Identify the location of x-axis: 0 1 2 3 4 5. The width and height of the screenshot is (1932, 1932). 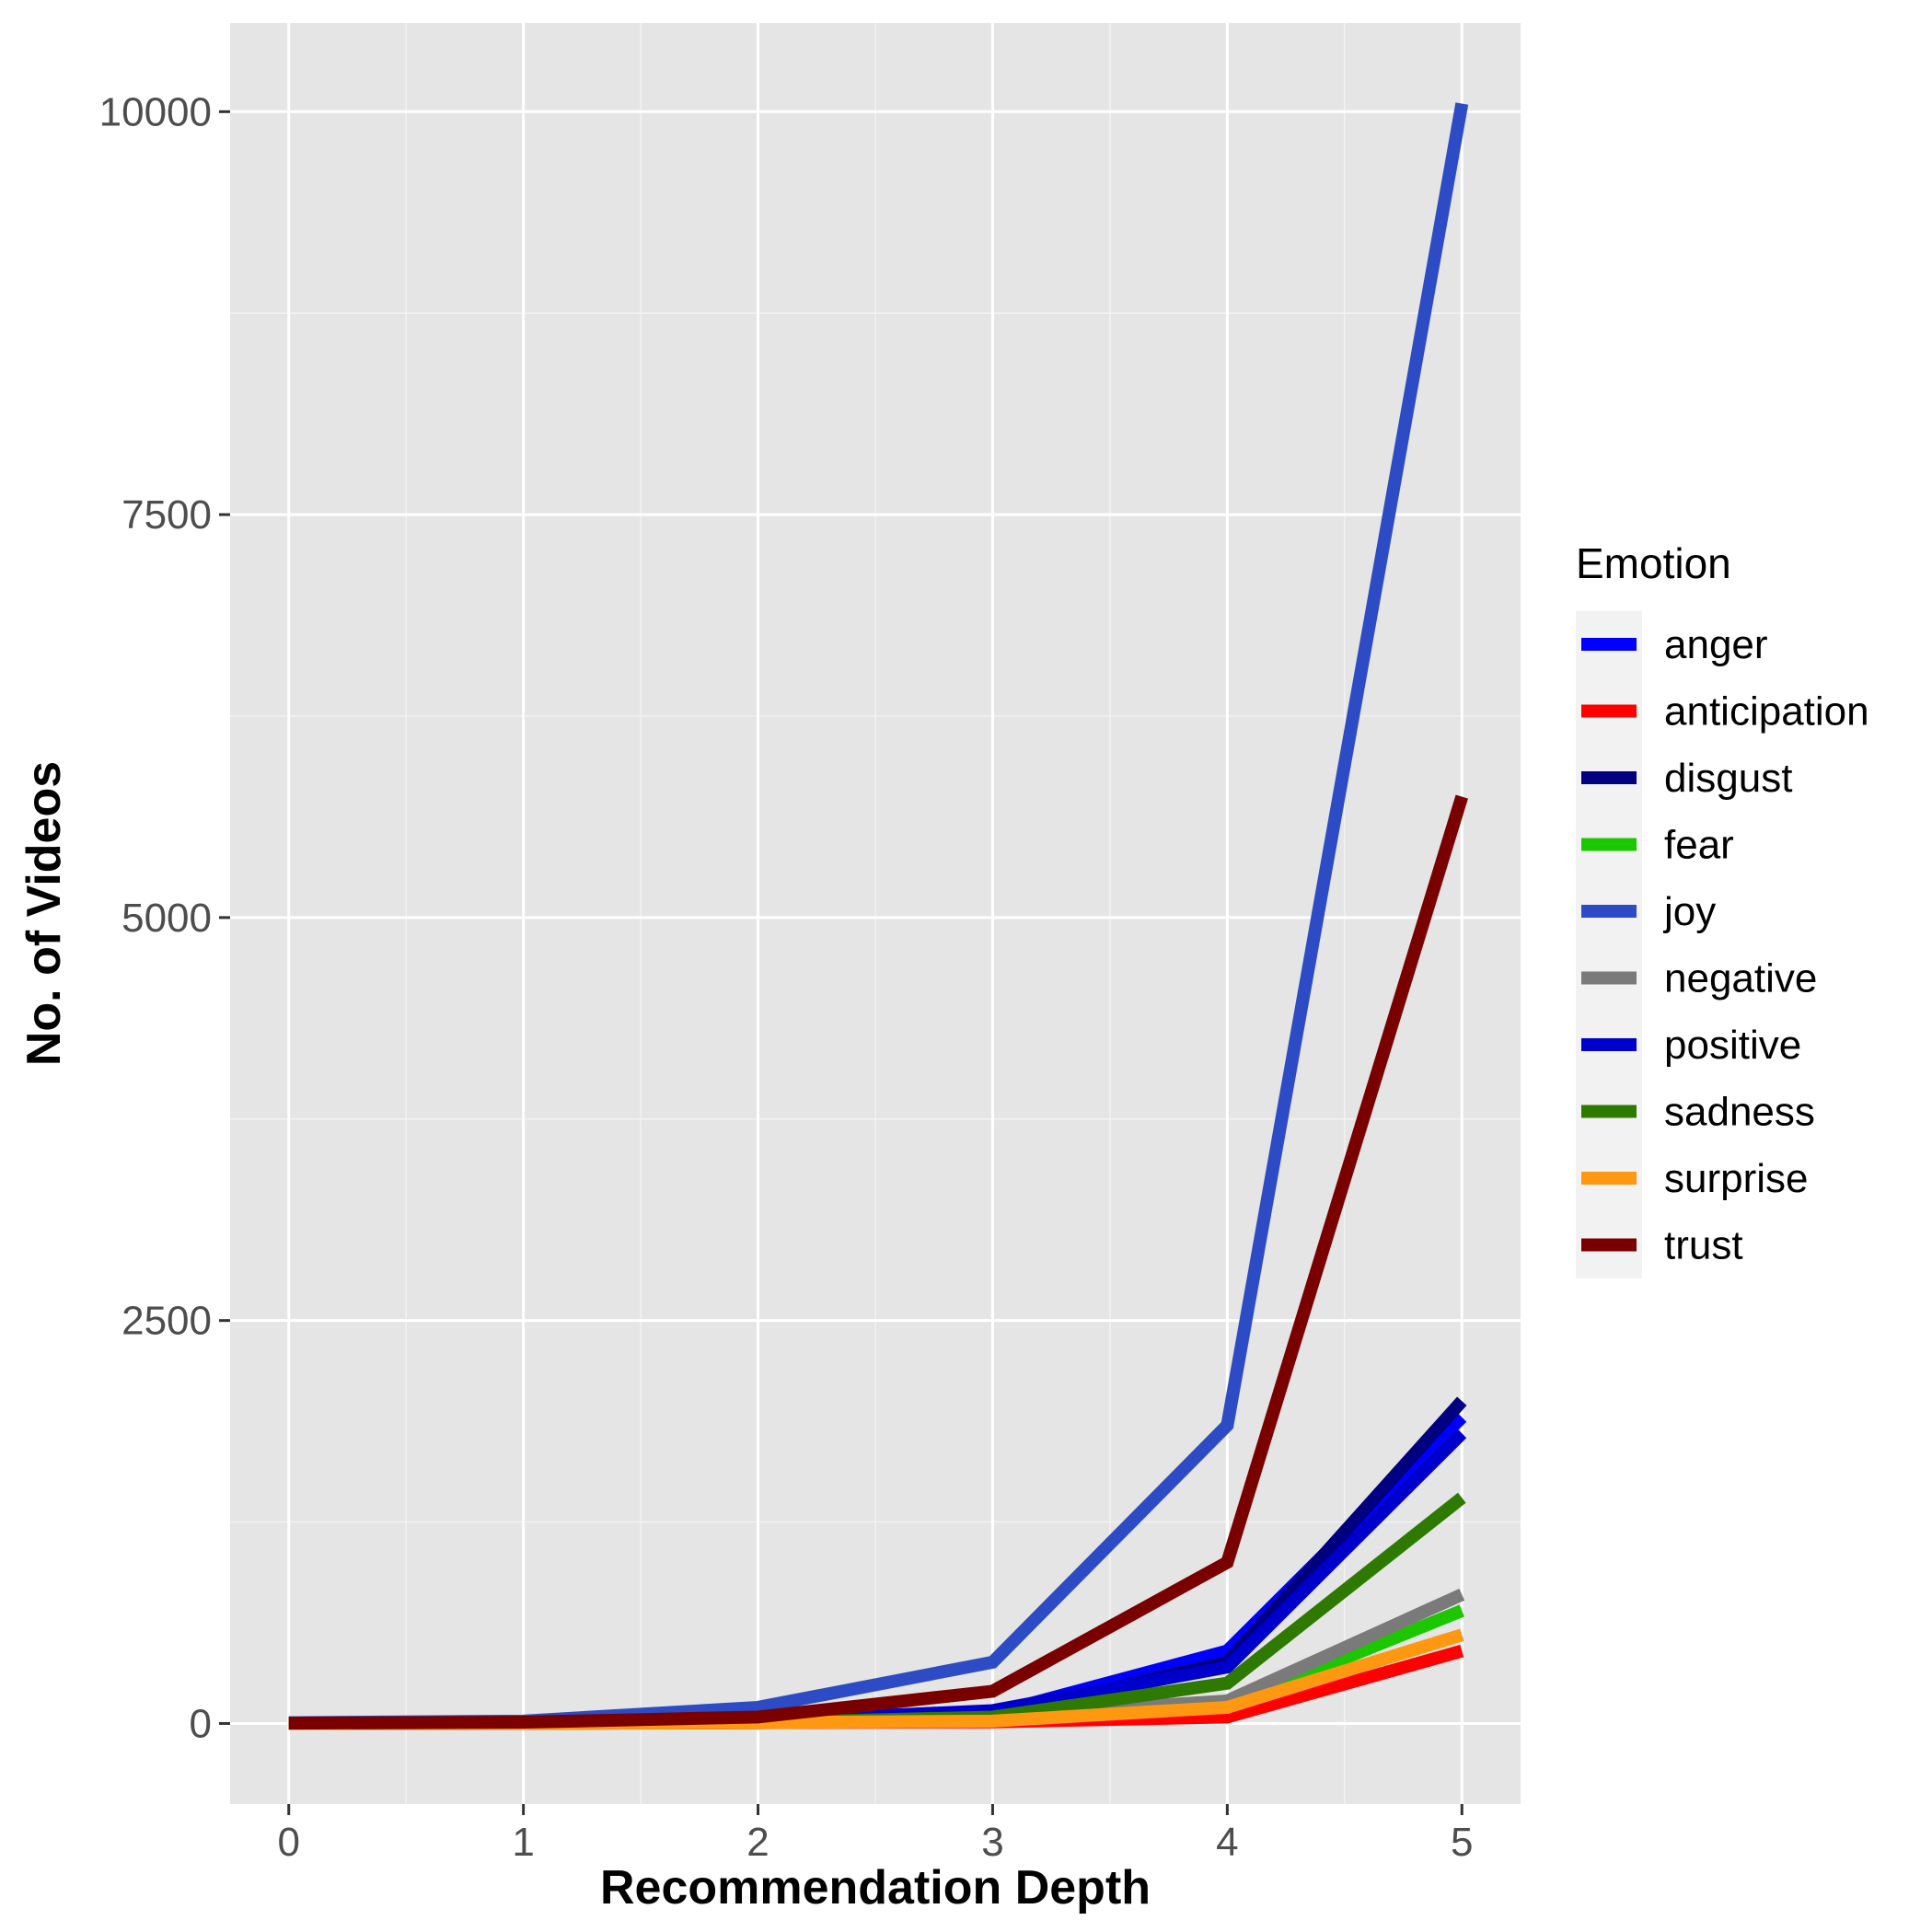
(876, 1835).